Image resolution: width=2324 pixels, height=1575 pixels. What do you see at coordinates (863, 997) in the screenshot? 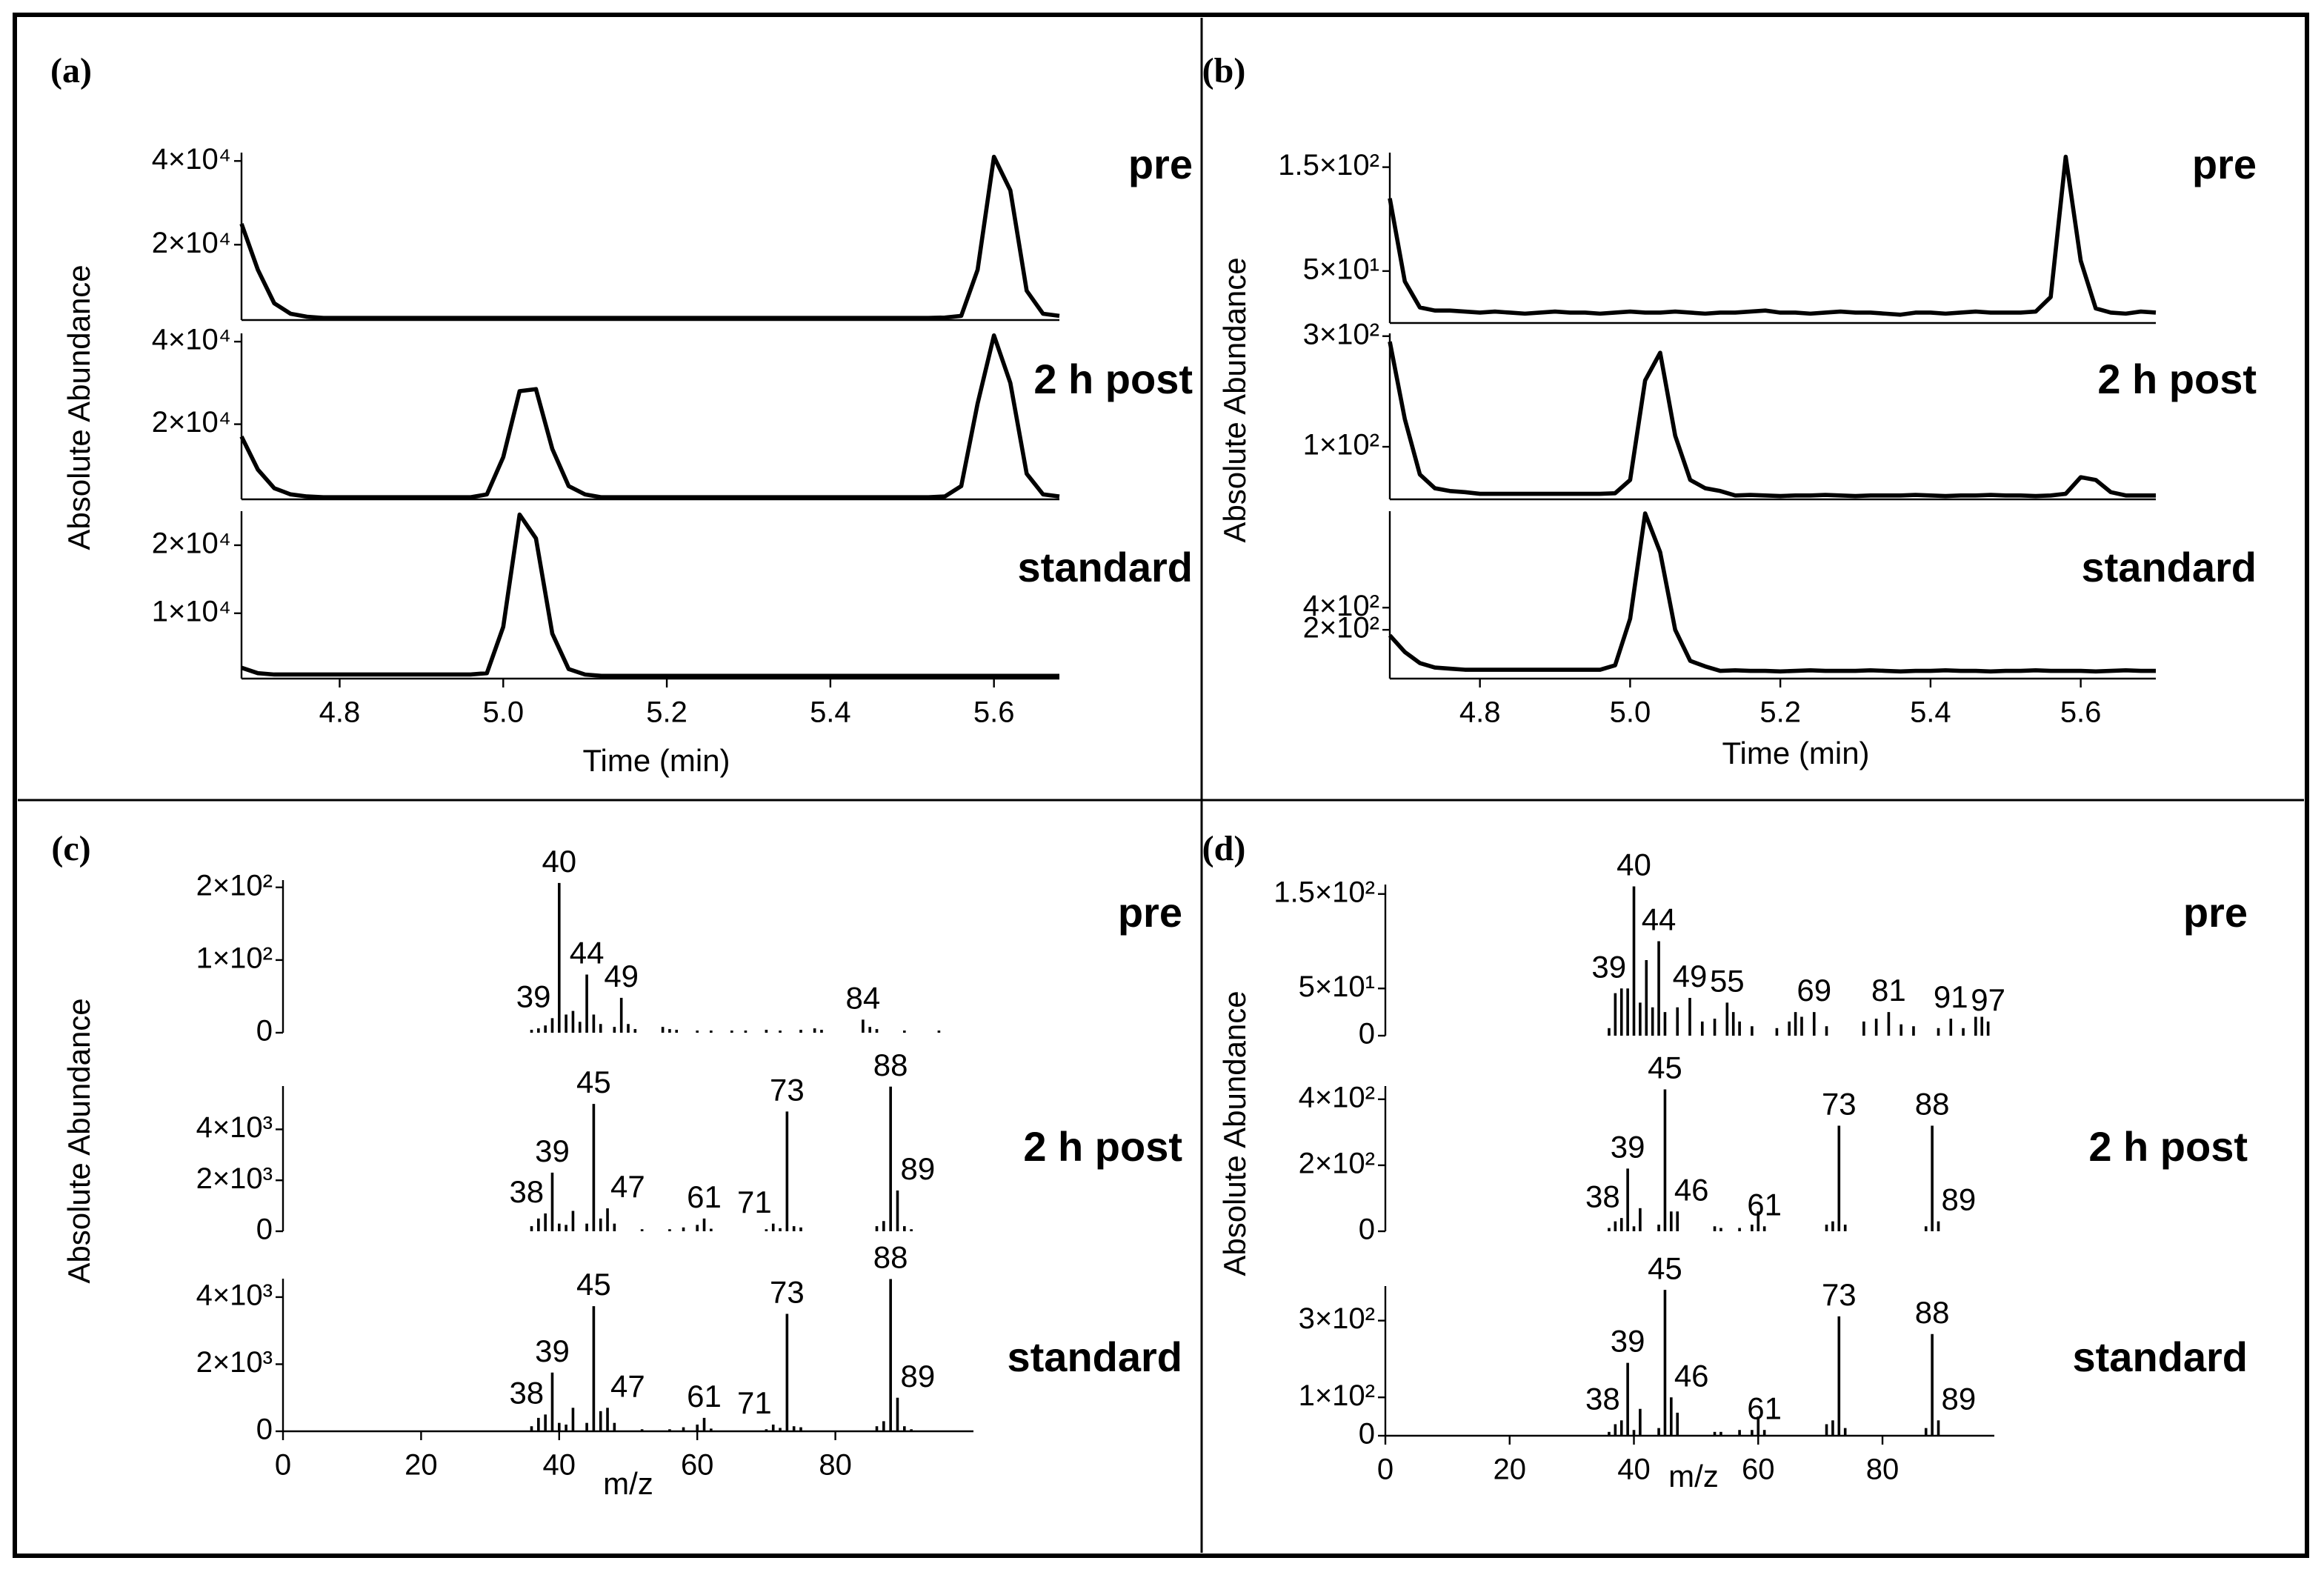
I see `peak-label: 84` at bounding box center [863, 997].